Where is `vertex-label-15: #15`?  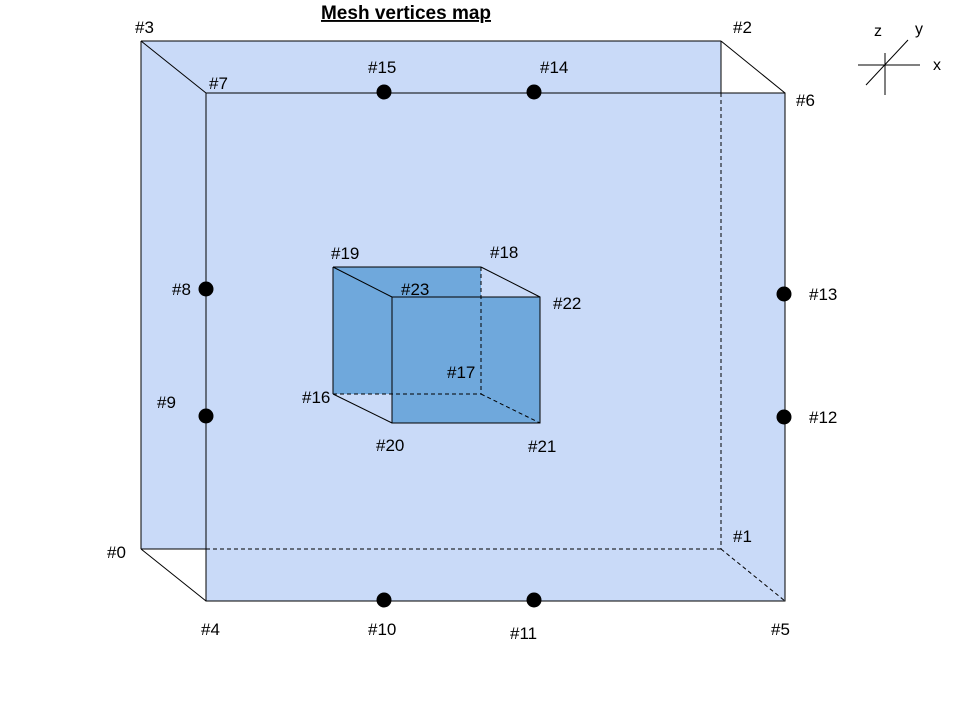 vertex-label-15: #15 is located at coordinates (382, 67).